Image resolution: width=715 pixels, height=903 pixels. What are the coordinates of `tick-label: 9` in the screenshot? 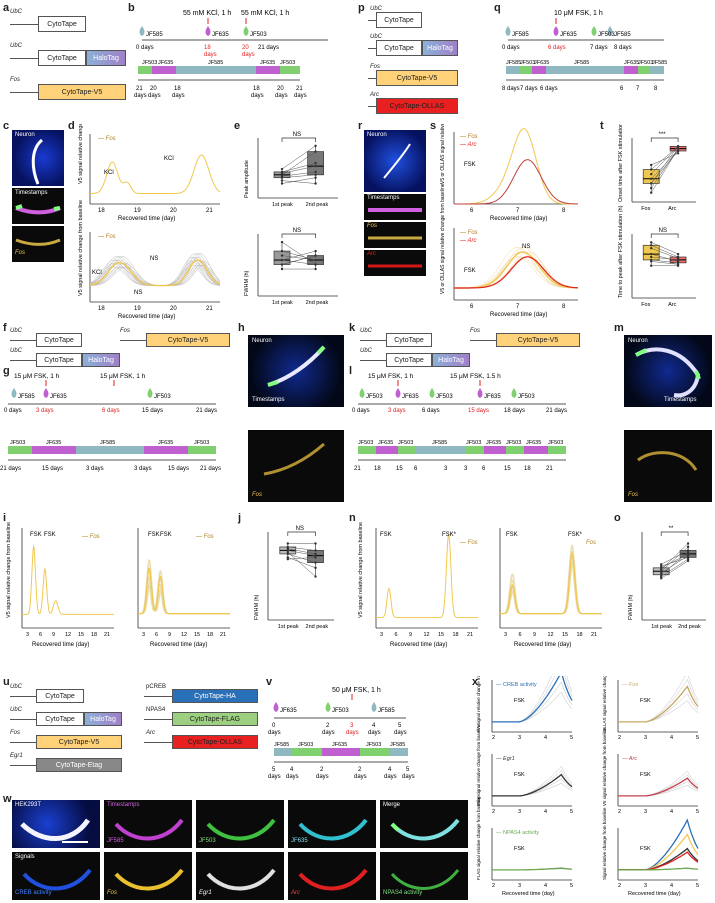 It's located at (169, 635).